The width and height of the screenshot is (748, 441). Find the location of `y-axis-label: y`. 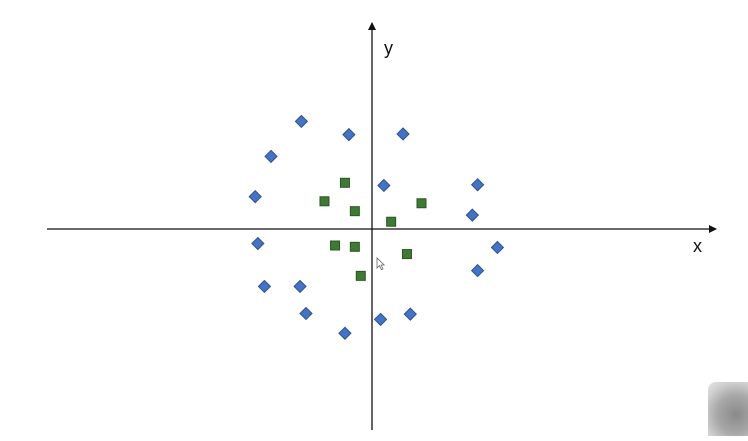

y-axis-label: y is located at coordinates (388, 48).